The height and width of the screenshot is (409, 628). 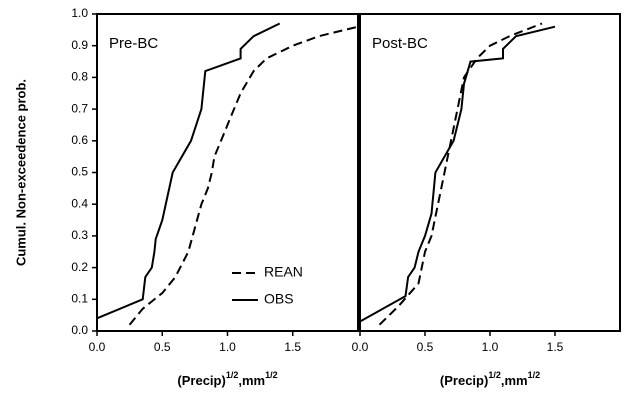 What do you see at coordinates (79, 172) in the screenshot?
I see `y-tick-label: 0.5` at bounding box center [79, 172].